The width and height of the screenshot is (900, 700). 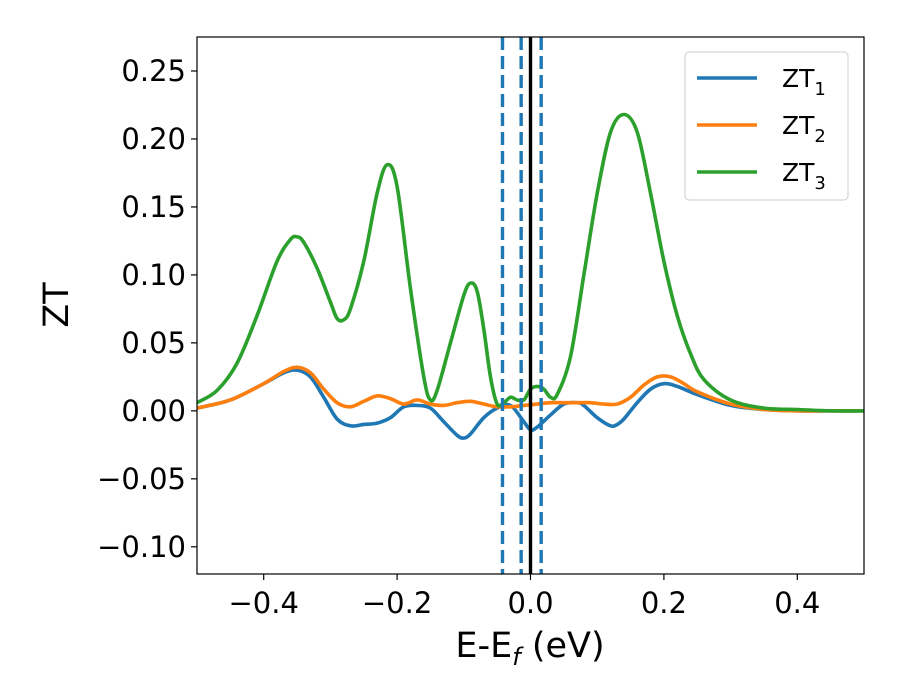 What do you see at coordinates (153, 343) in the screenshot?
I see `y-tick-label: 0.05` at bounding box center [153, 343].